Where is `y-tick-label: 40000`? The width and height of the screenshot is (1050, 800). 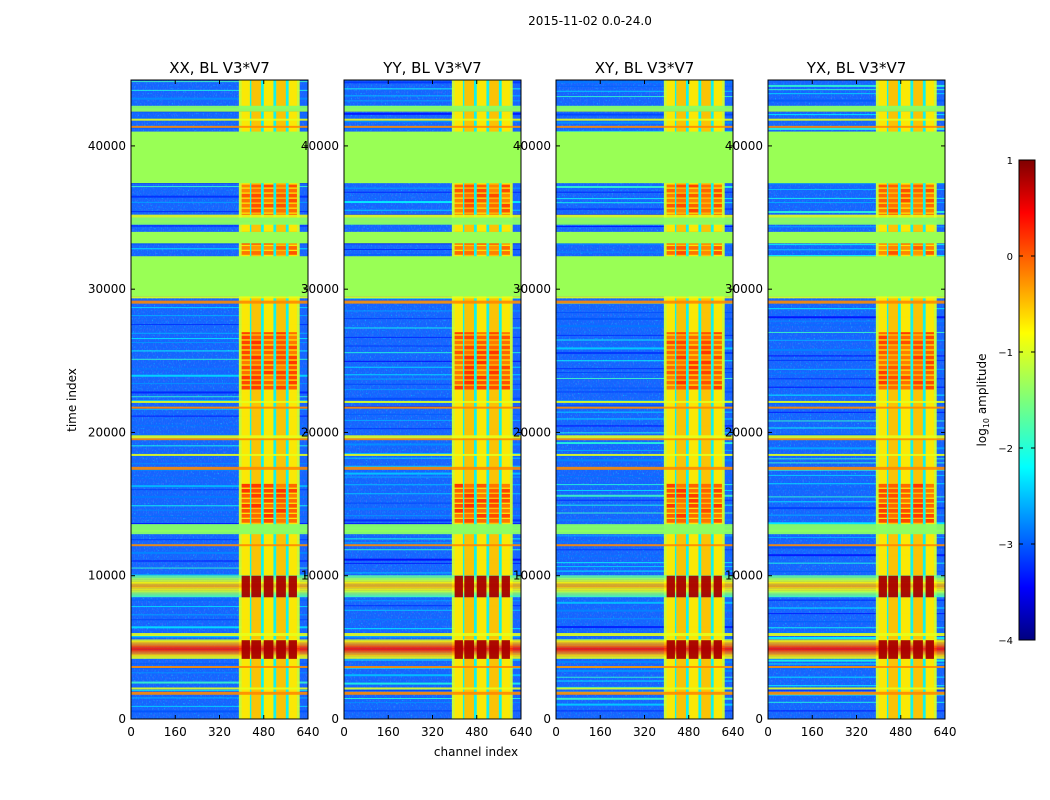 y-tick-label: 40000 is located at coordinates (107, 146).